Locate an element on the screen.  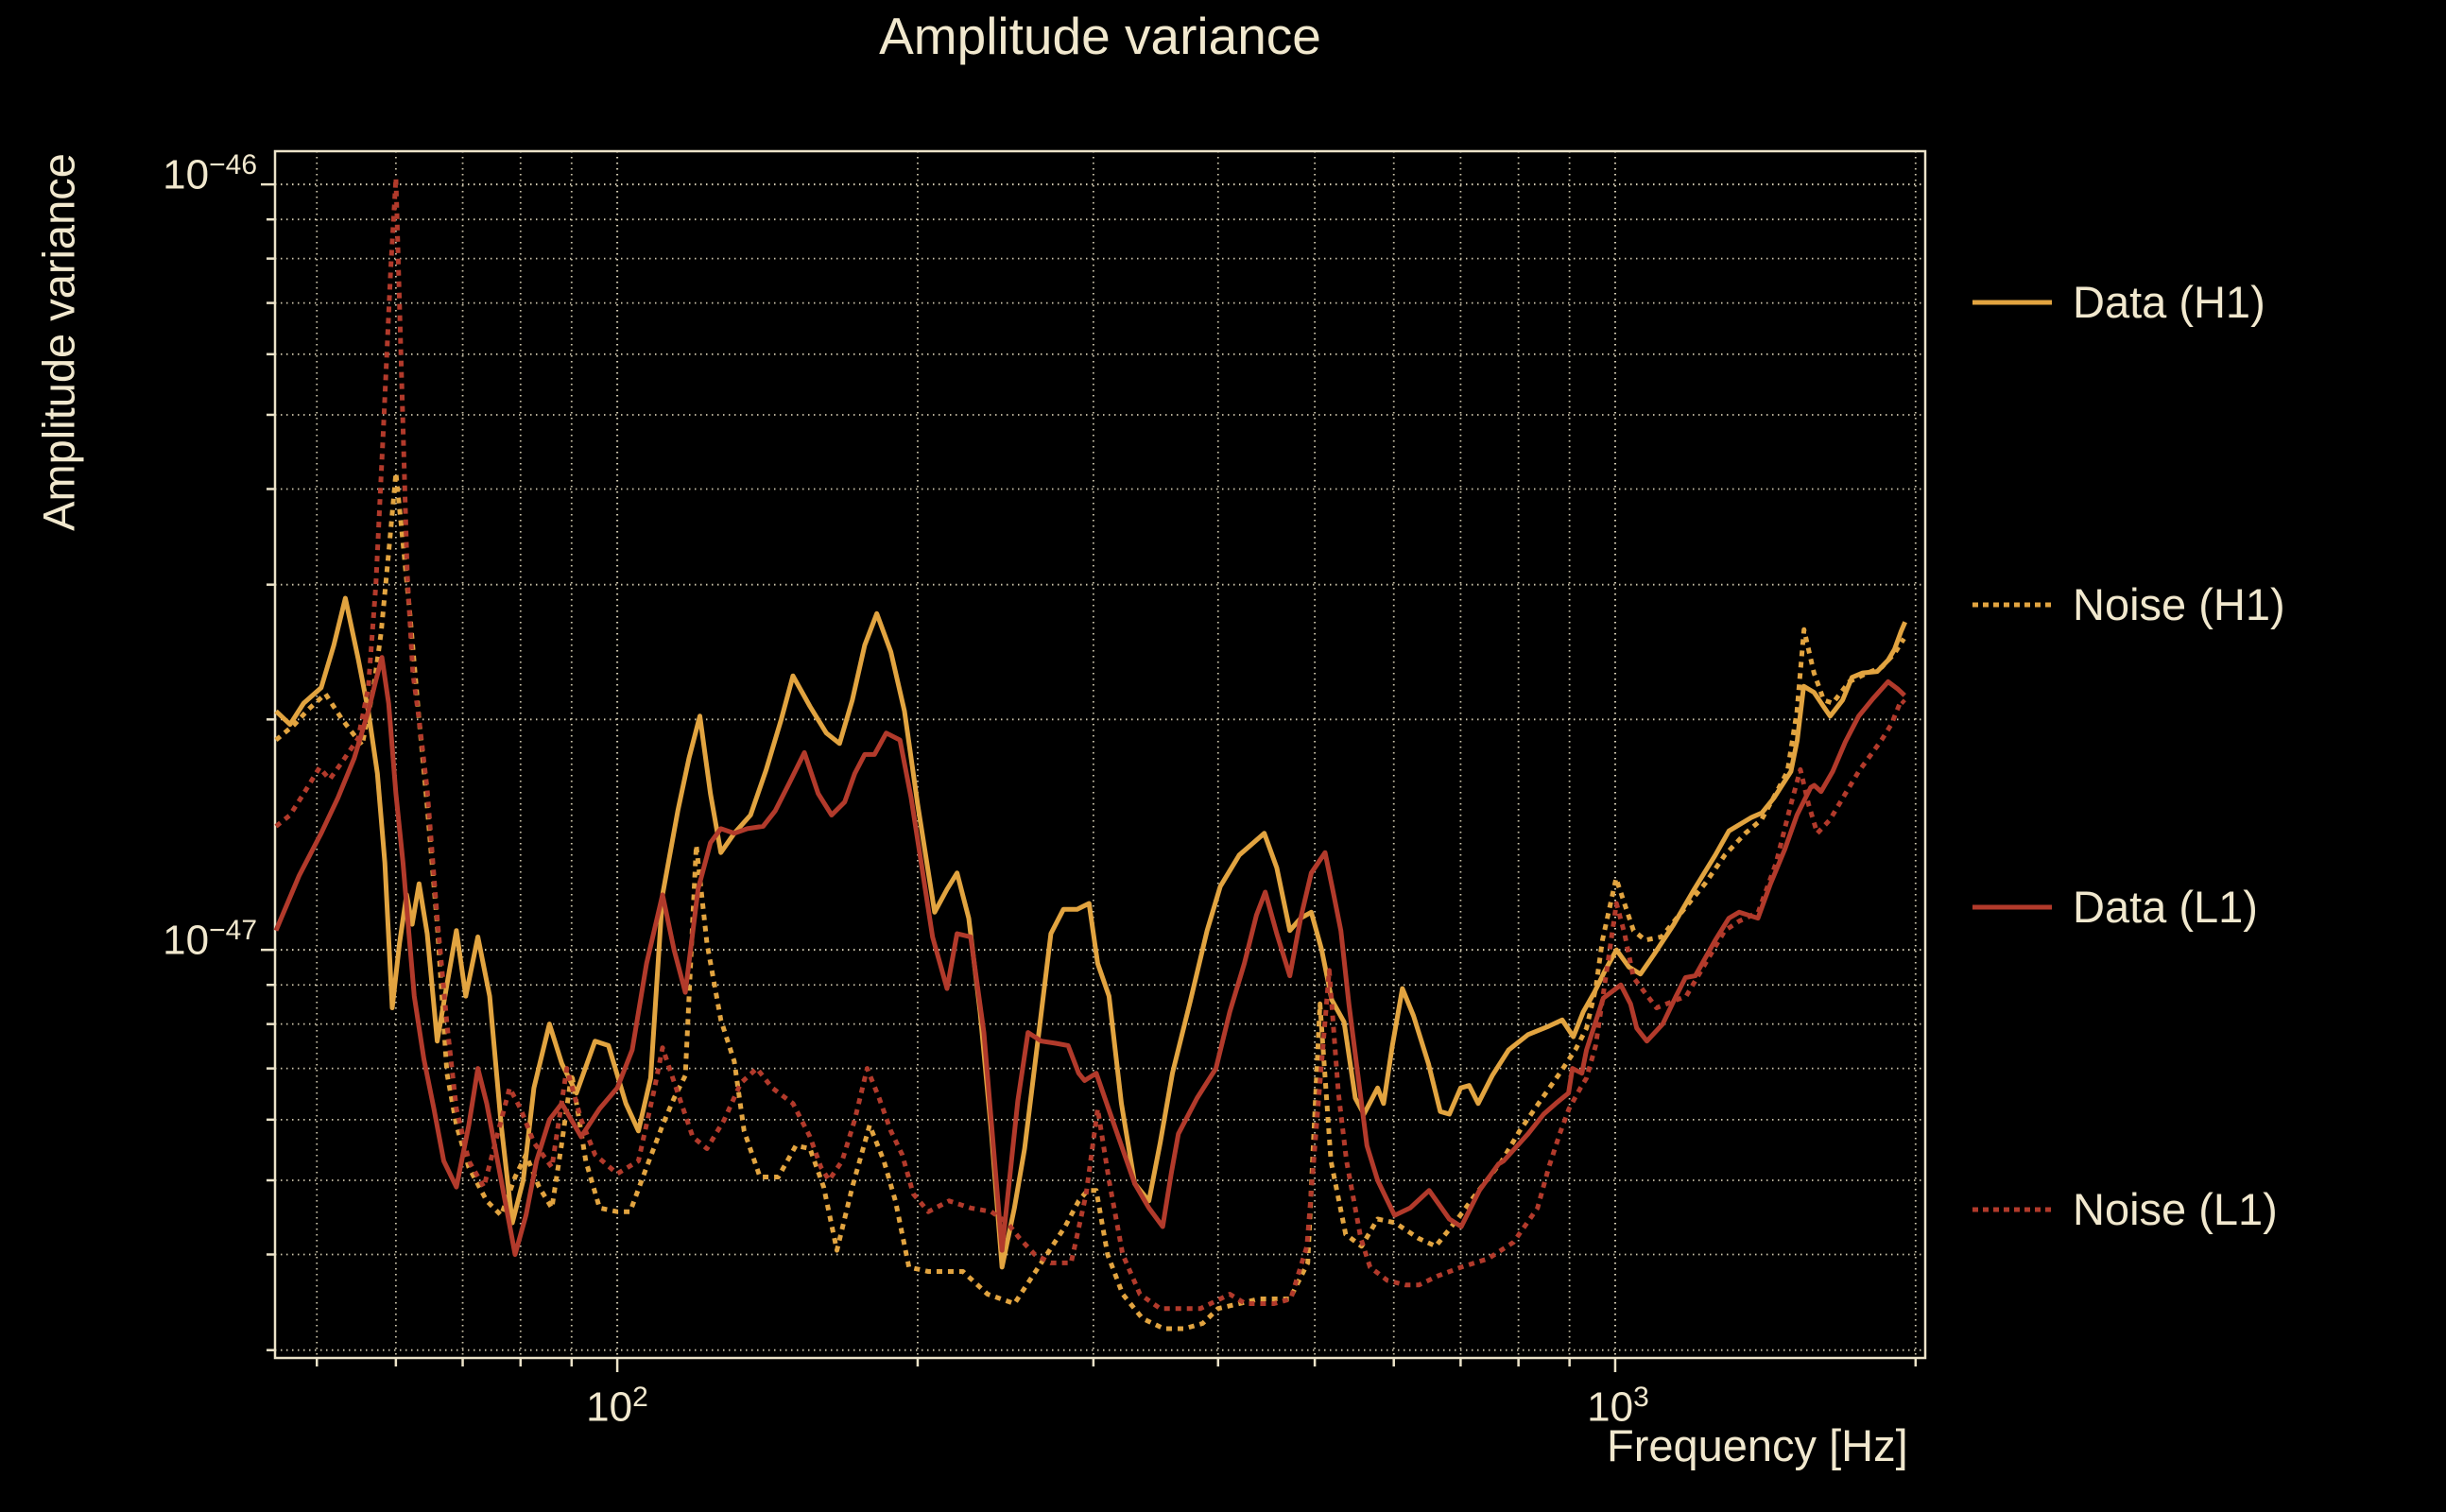
chart-title: Amplitude variance is located at coordinates (1100, 36).